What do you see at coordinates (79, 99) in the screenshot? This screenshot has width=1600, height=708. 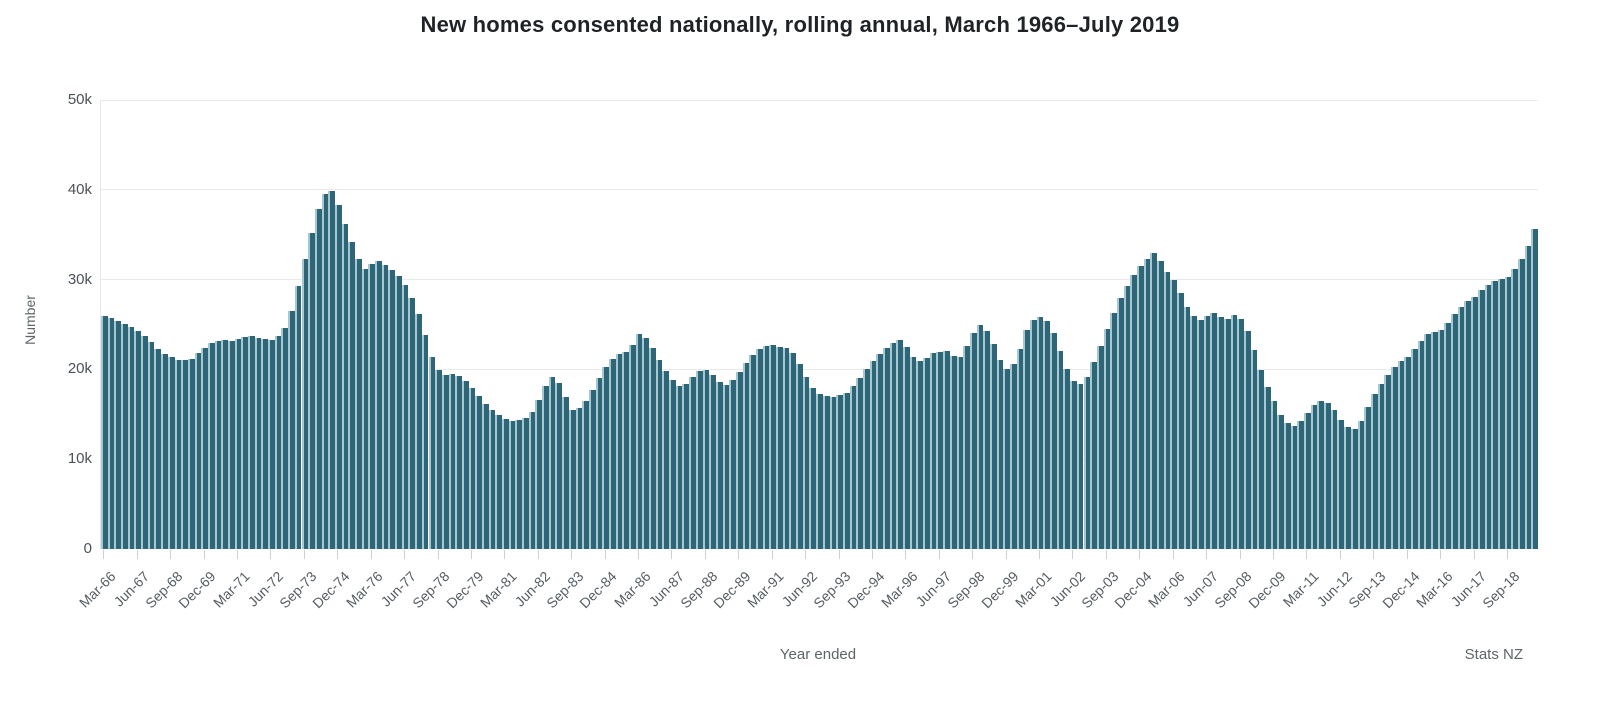 I see `y-tick-label-50k: 50k` at bounding box center [79, 99].